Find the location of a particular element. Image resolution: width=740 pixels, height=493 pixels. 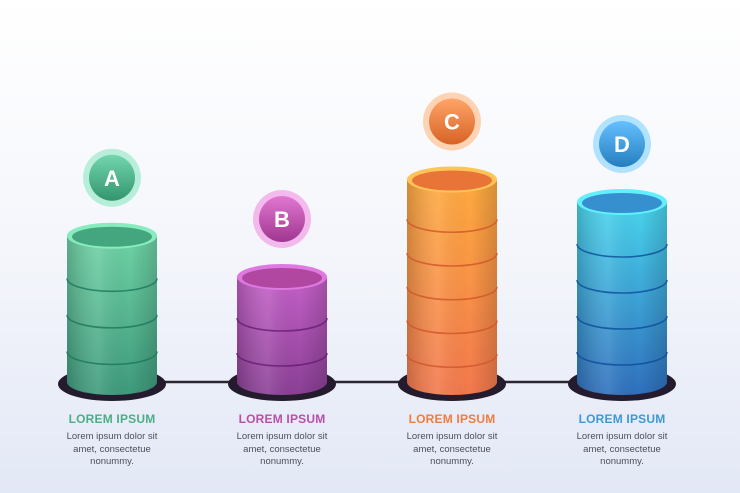

badge-letter: A is located at coordinates (112, 178).